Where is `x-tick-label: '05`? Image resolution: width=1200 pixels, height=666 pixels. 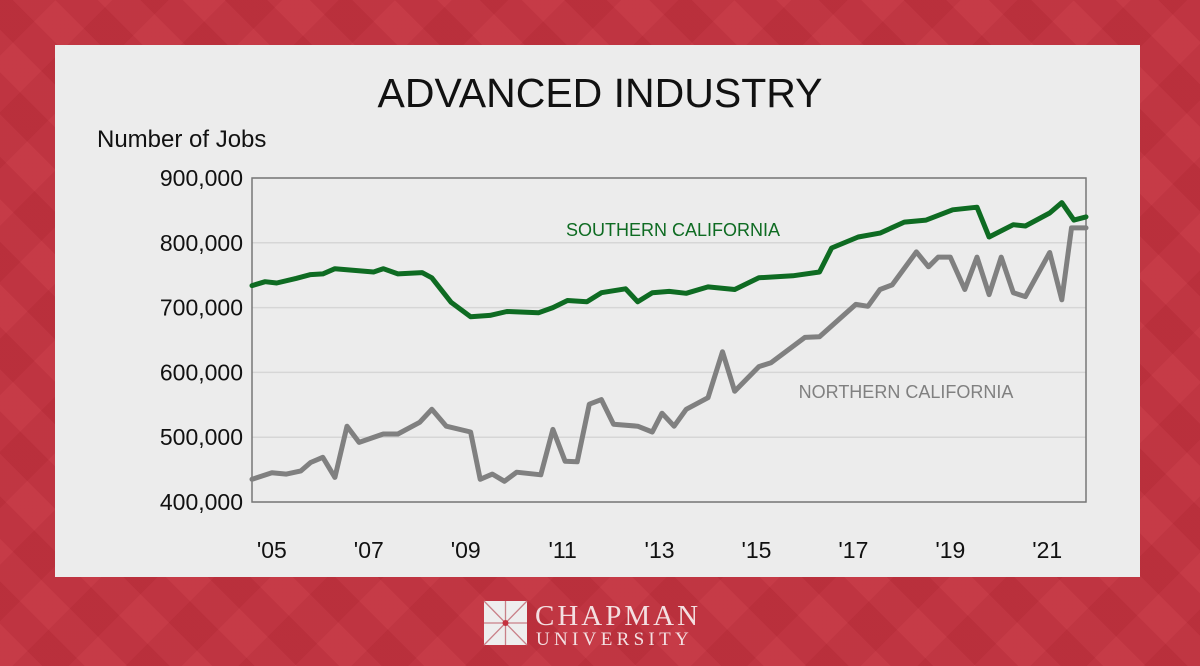 x-tick-label: '05 is located at coordinates (272, 550).